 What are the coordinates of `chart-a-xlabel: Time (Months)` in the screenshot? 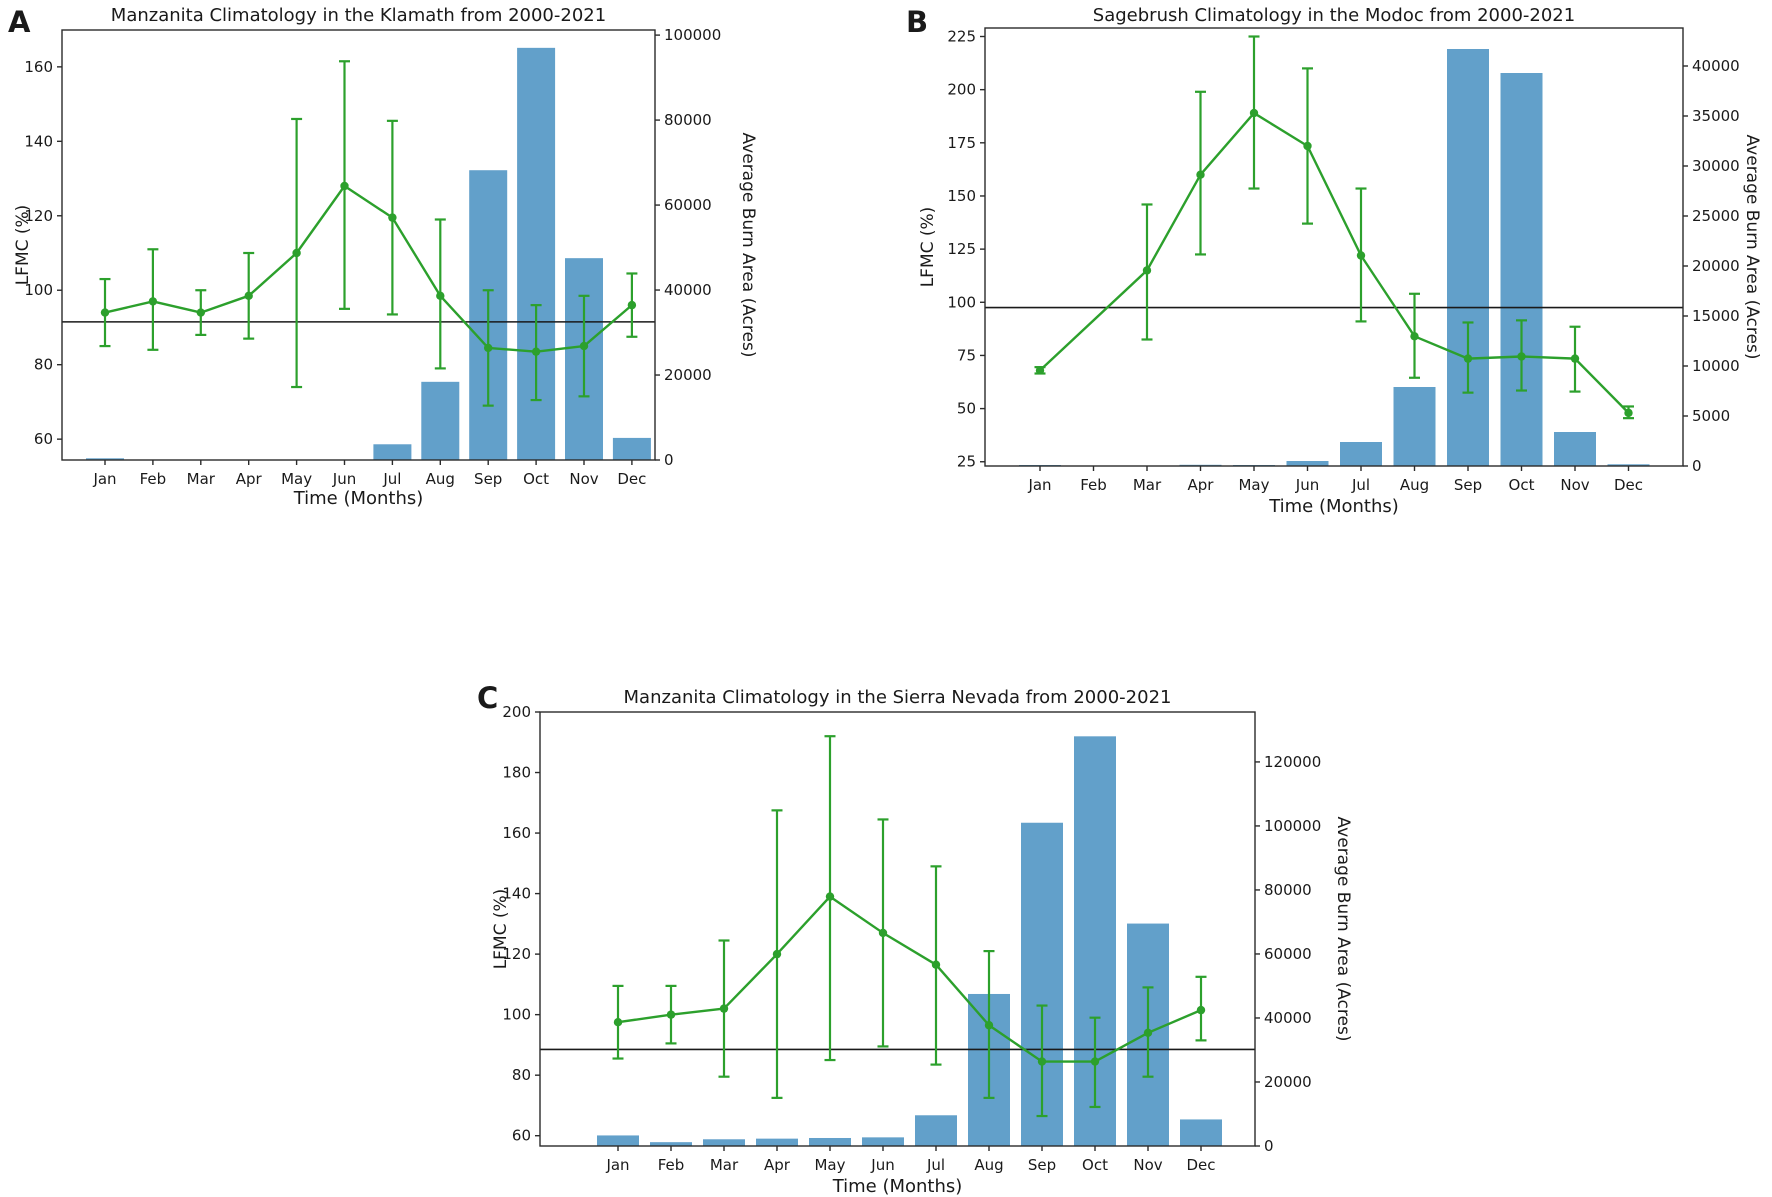 It's located at (358, 498).